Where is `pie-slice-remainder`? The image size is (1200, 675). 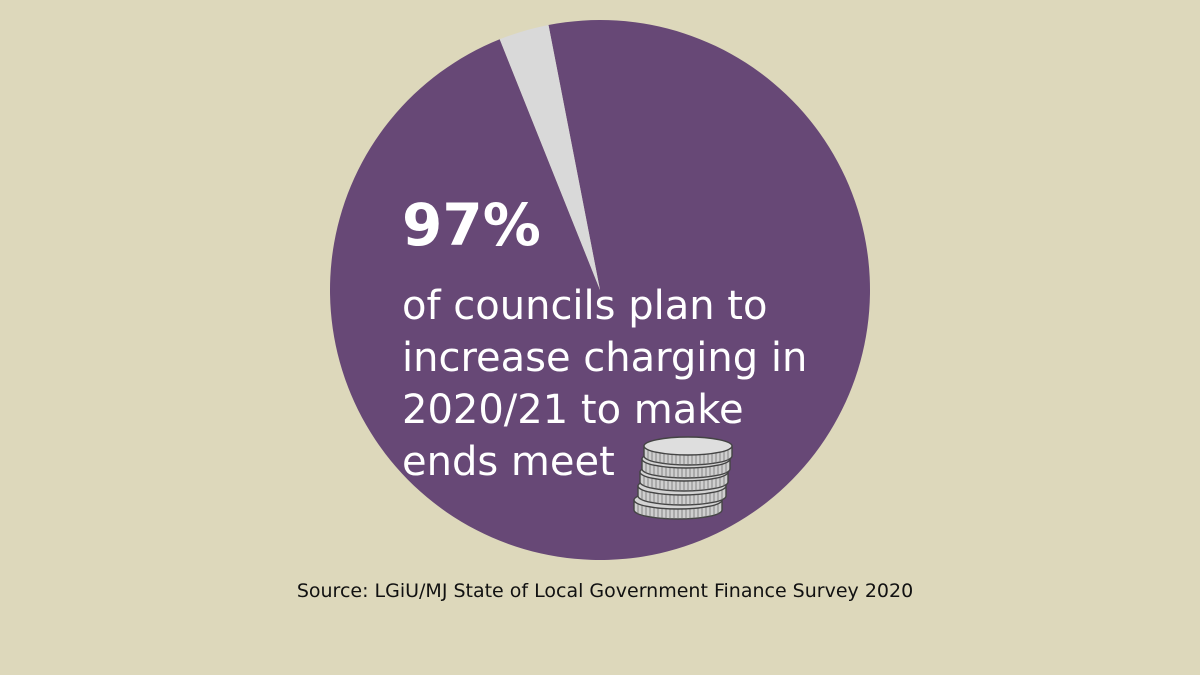
pie-slice-remainder is located at coordinates (549, 157).